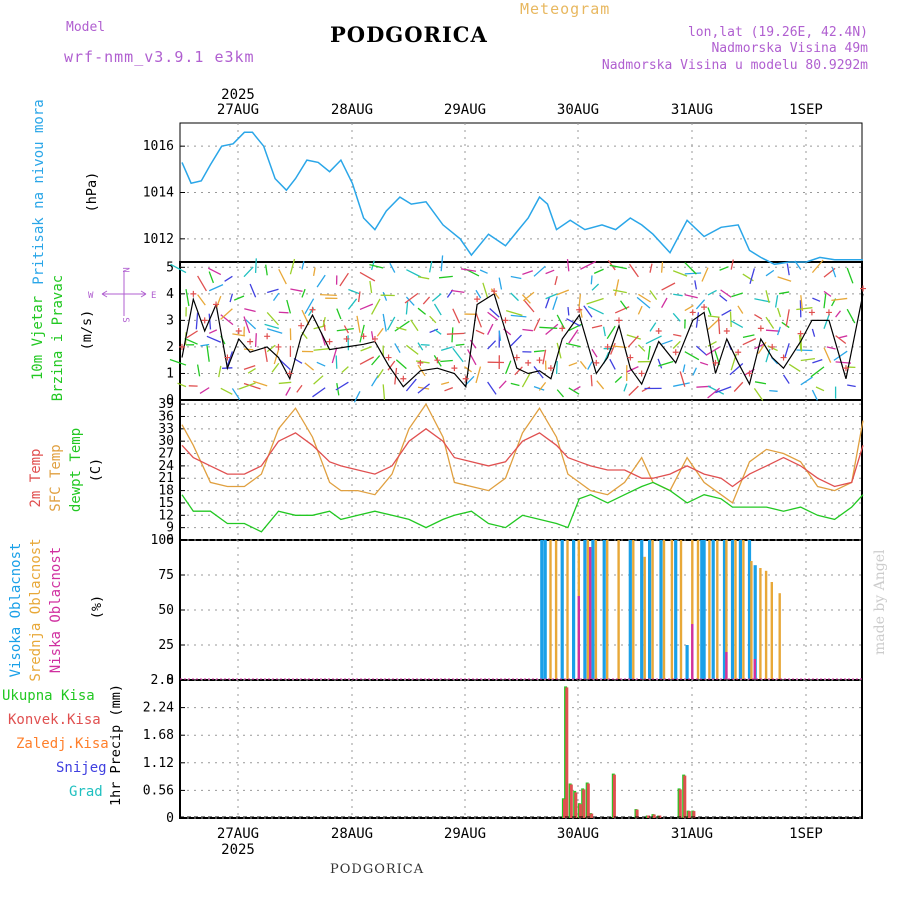 The width and height of the screenshot is (900, 900). Describe the element at coordinates (170, 818) in the screenshot. I see `ytick-label-4-0: 0` at that location.